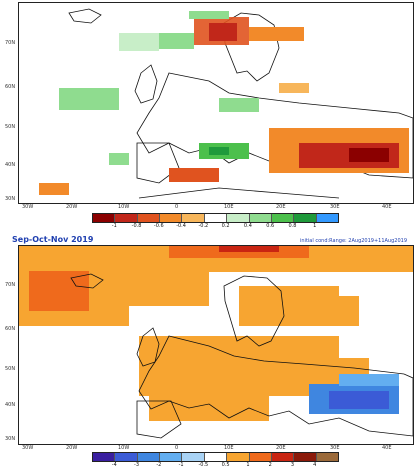 This screenshot has width=419, height=469. Describe the element at coordinates (177, 207) in the screenshot. I see `lon-label: 0` at that location.